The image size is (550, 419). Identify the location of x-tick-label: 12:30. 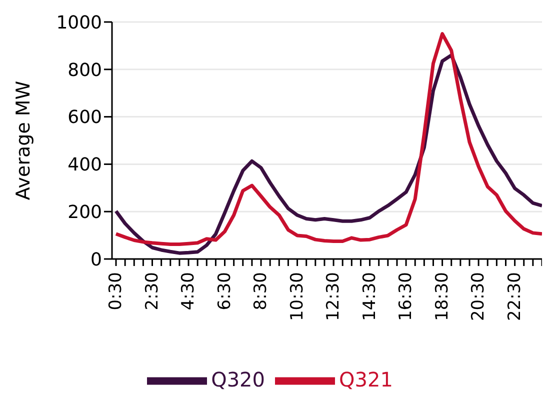
(334, 296).